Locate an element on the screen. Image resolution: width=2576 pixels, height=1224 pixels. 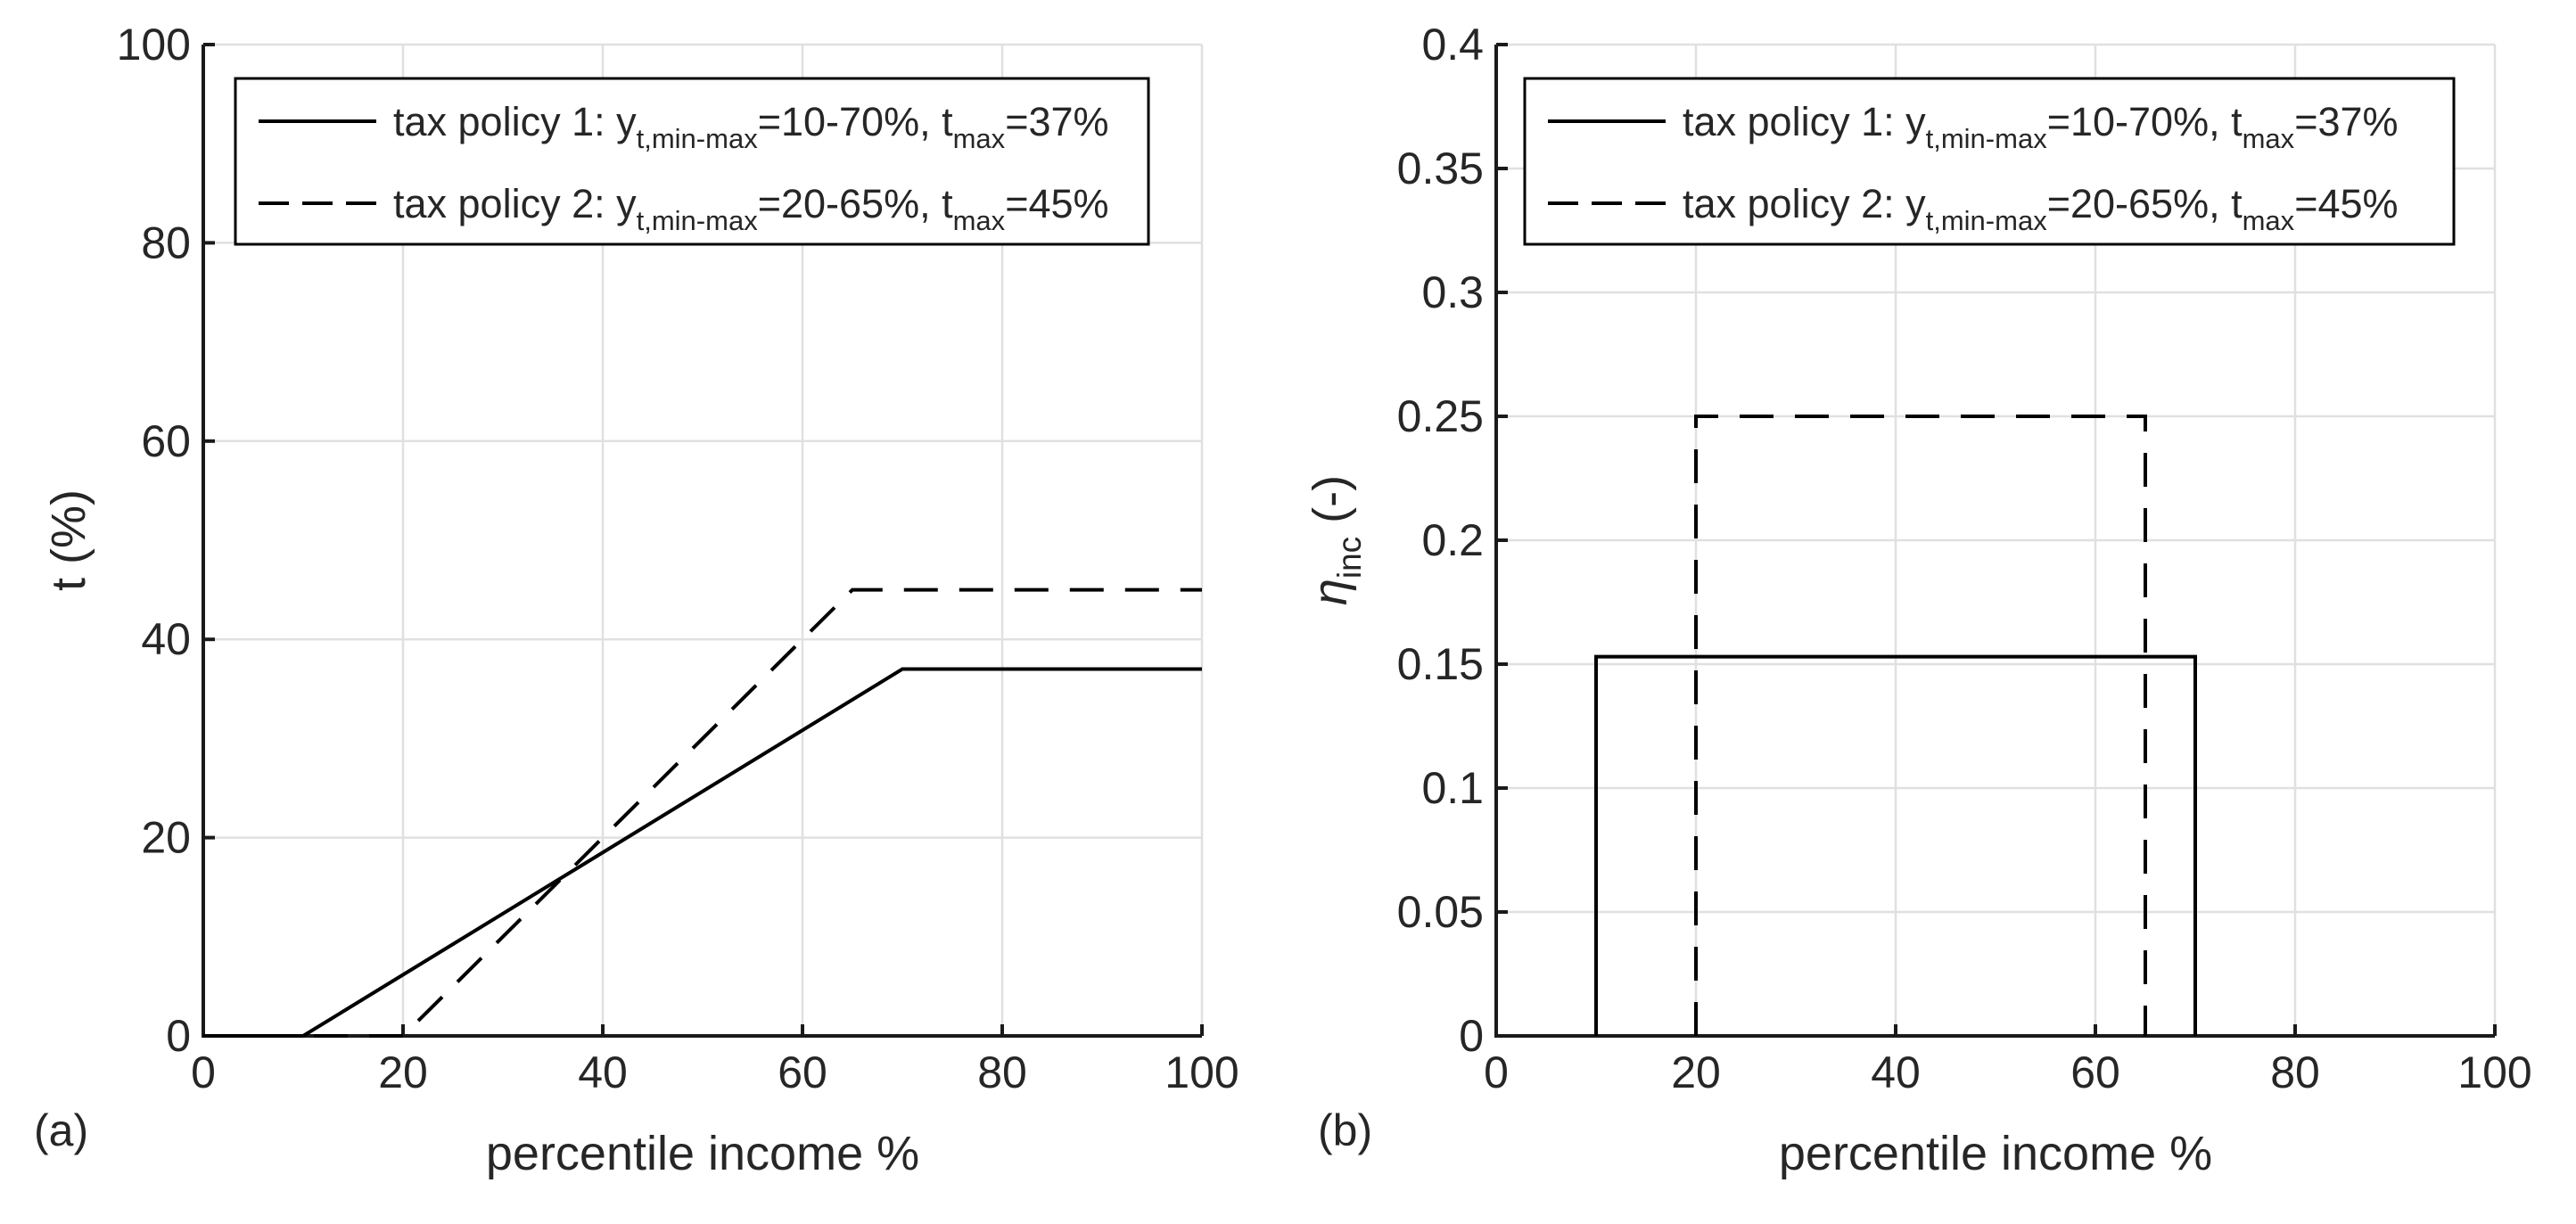
y-tick-label: 20 is located at coordinates (166, 838).